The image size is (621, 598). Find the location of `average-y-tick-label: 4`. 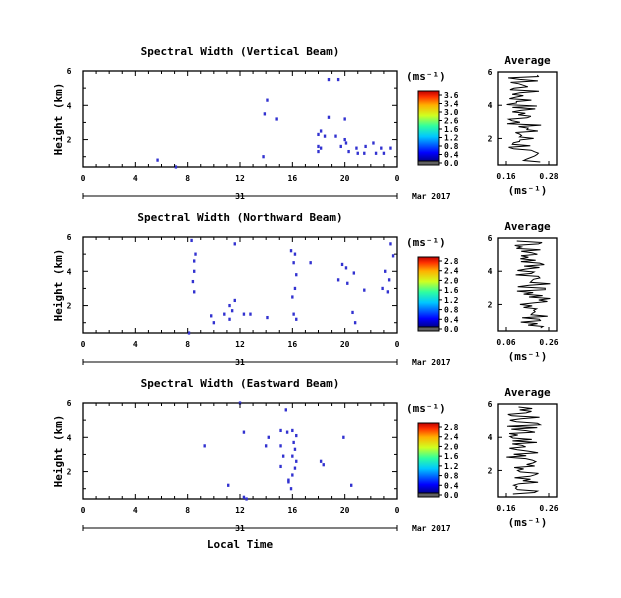

average-y-tick-label: 4 is located at coordinates (490, 437).